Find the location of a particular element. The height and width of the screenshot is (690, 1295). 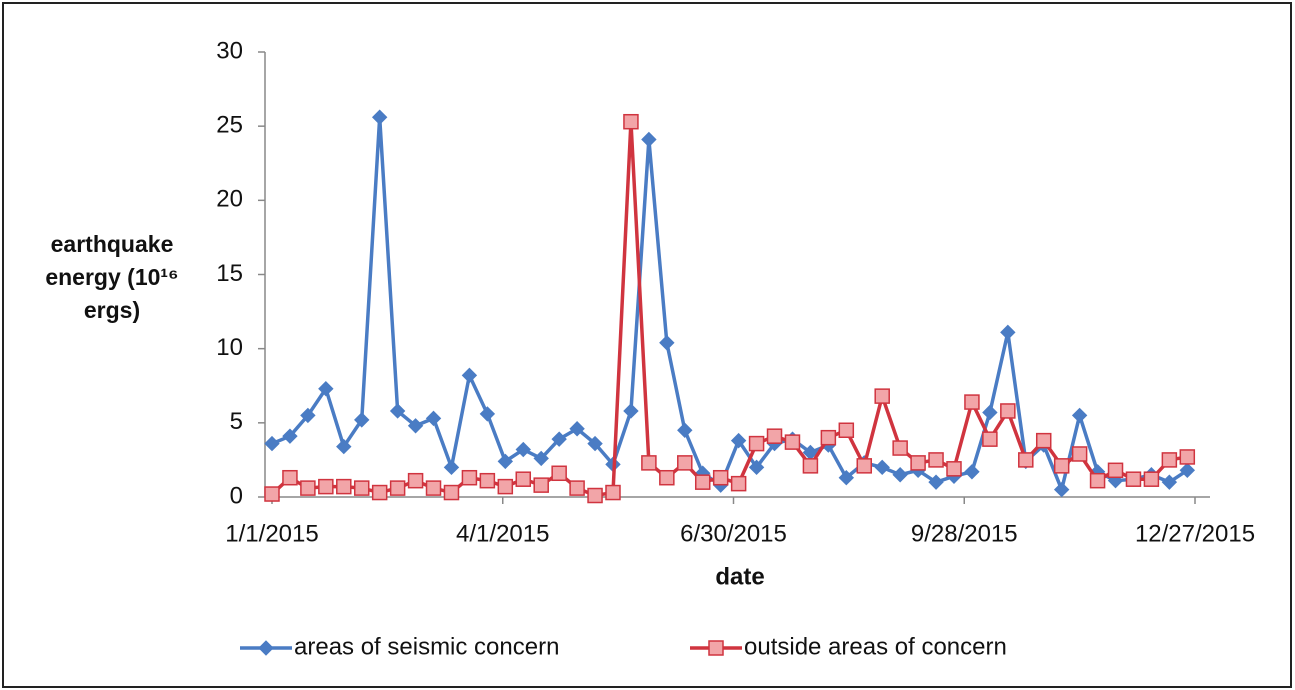

x-tick-label: 4/1/2015 is located at coordinates (502, 533).